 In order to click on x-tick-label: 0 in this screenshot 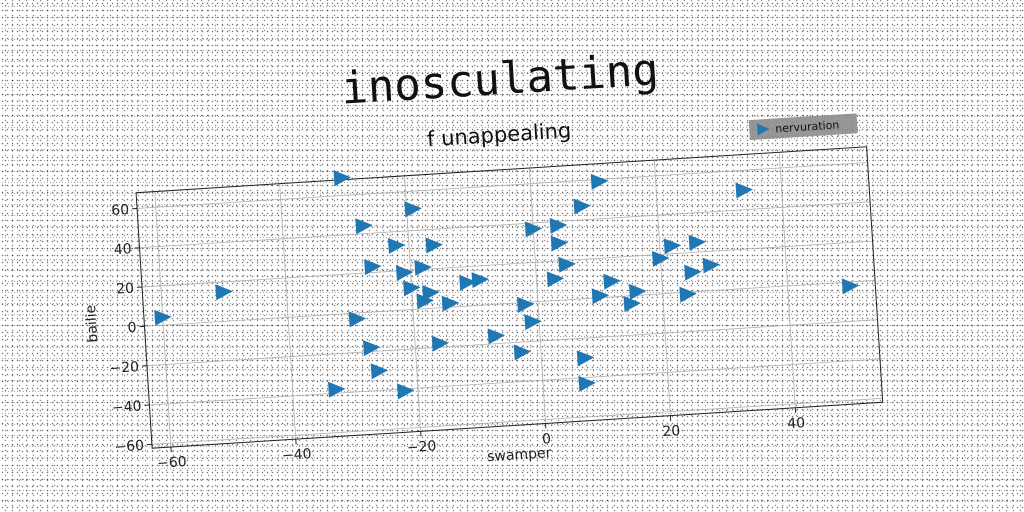, I will do `click(547, 439)`.